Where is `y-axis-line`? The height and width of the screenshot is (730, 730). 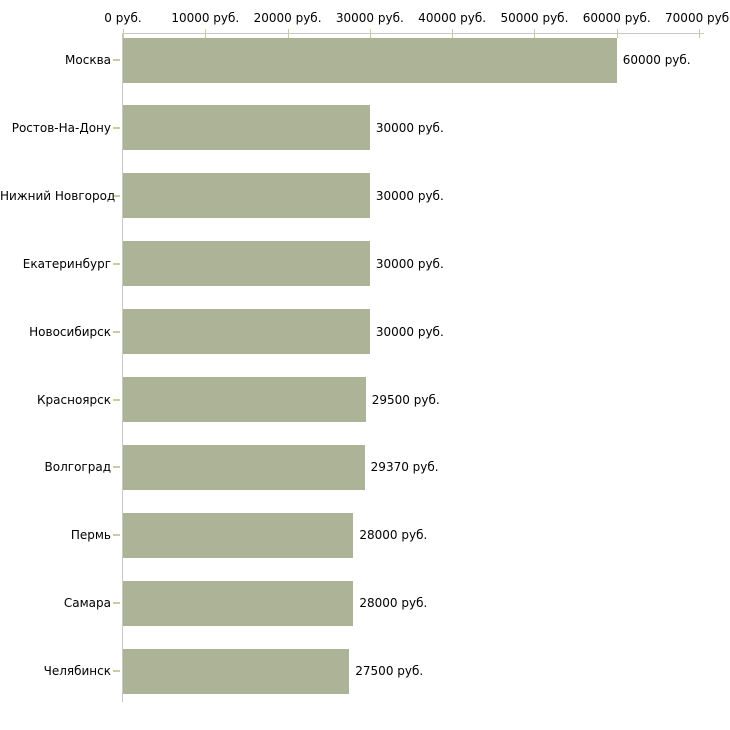 y-axis-line is located at coordinates (122, 367).